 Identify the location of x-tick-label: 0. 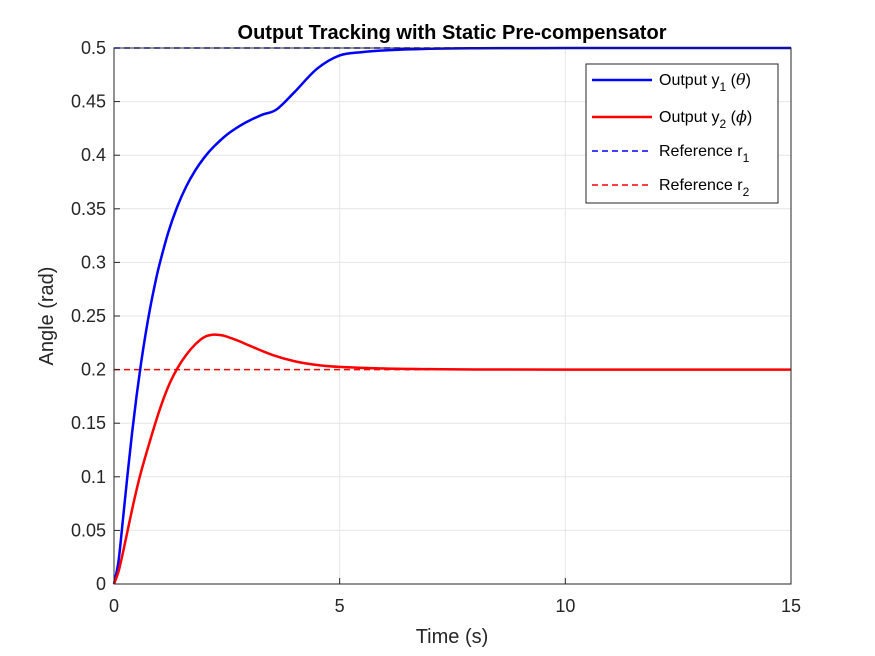
(114, 606).